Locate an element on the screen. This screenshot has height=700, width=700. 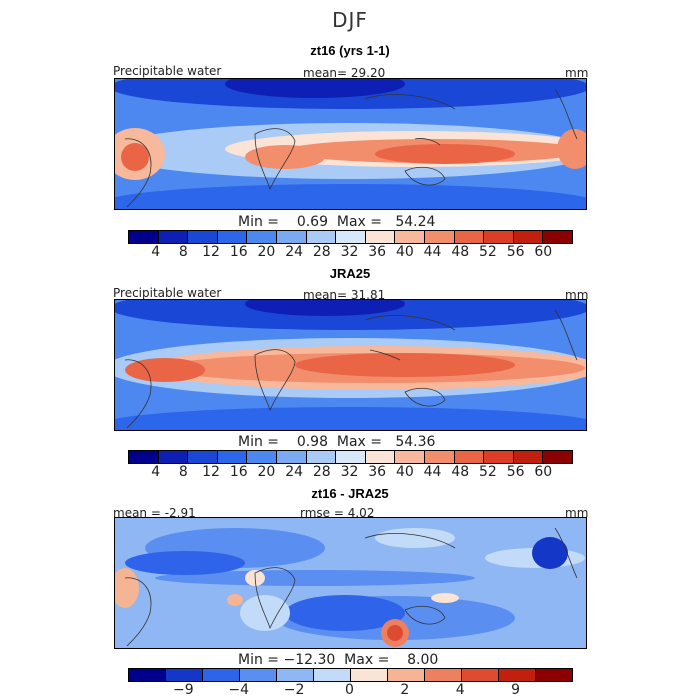
panel-3-mean-label: mean = -2.91 is located at coordinates (154, 513).